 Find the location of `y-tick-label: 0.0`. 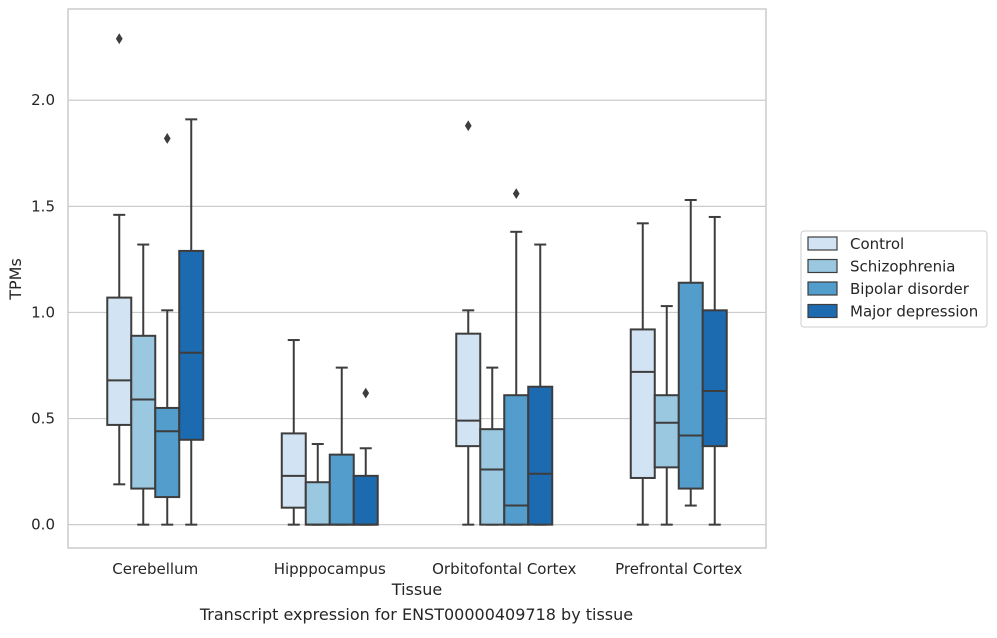

y-tick-label: 0.0 is located at coordinates (43, 525).